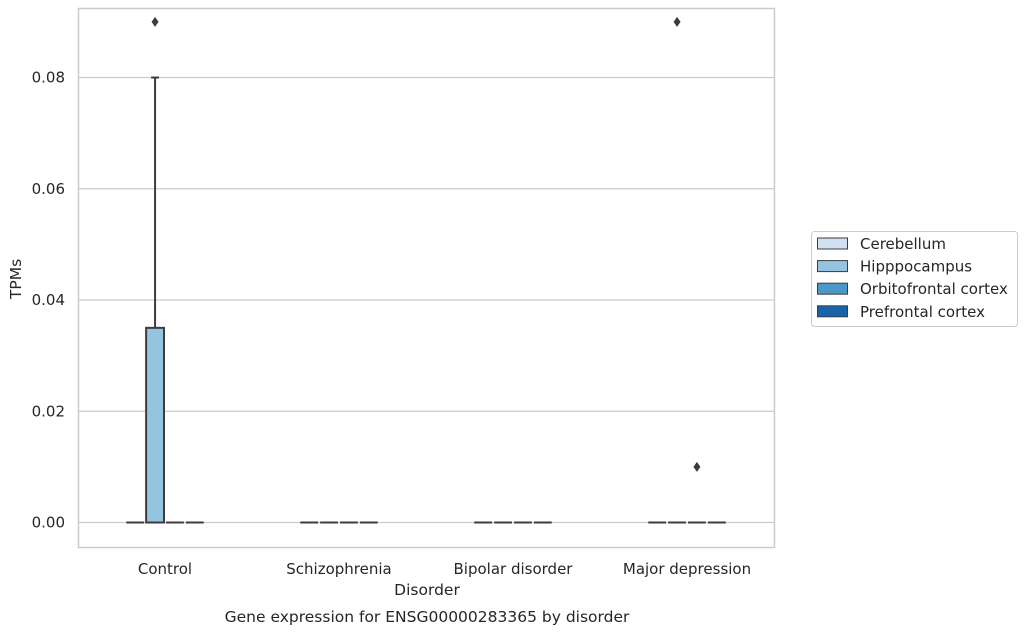 This screenshot has width=1028, height=634. Describe the element at coordinates (934, 289) in the screenshot. I see `legend-label: Orbitofrontal cortex` at that location.